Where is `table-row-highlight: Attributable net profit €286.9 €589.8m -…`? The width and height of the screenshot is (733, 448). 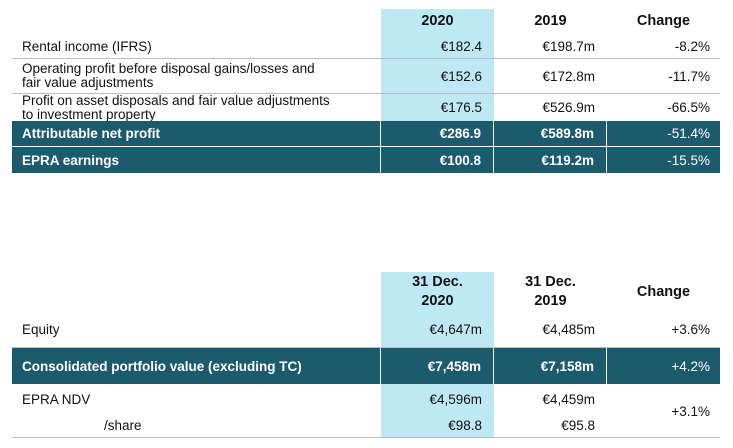
table-row-highlight: Attributable net profit €286.9 €589.8m -… is located at coordinates (366, 134).